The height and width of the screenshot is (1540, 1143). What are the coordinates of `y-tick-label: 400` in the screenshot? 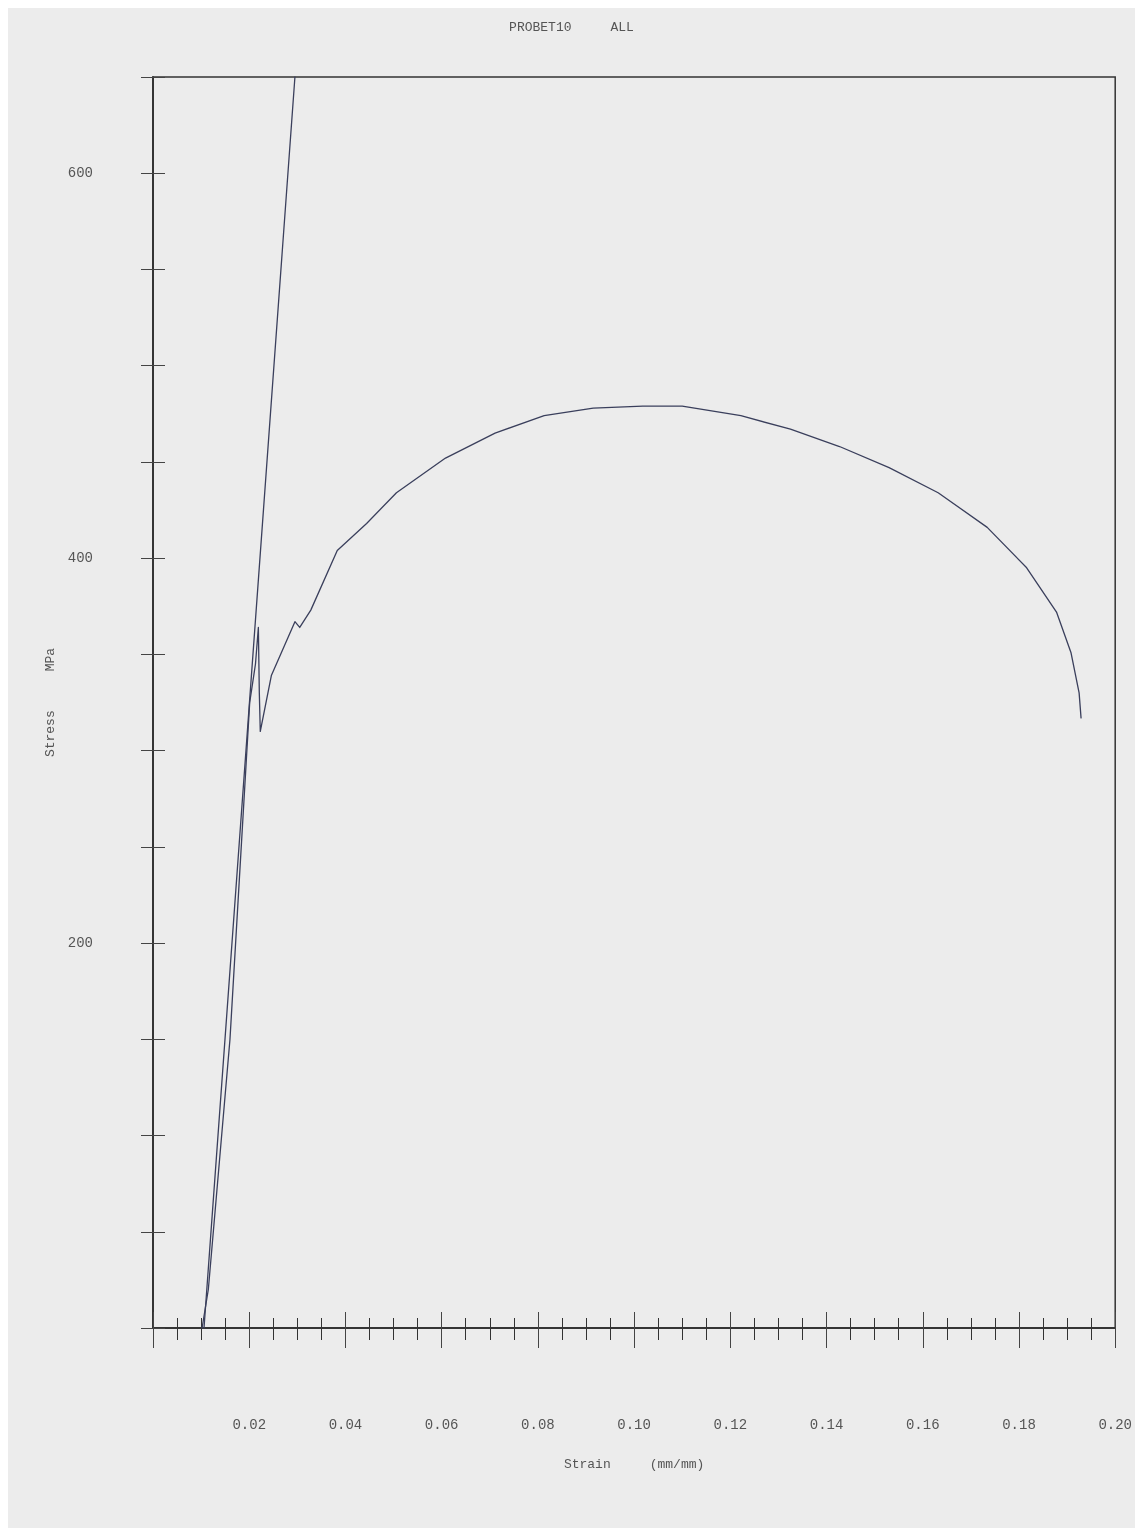 It's located at (80, 558).